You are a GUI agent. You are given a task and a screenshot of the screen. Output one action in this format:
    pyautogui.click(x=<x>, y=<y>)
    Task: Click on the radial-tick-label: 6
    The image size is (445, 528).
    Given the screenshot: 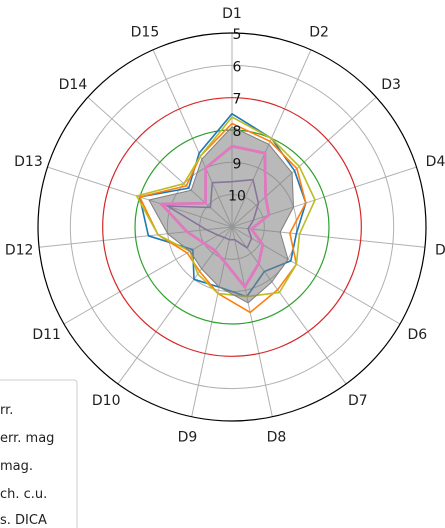 What is the action you would take?
    pyautogui.click(x=237, y=67)
    